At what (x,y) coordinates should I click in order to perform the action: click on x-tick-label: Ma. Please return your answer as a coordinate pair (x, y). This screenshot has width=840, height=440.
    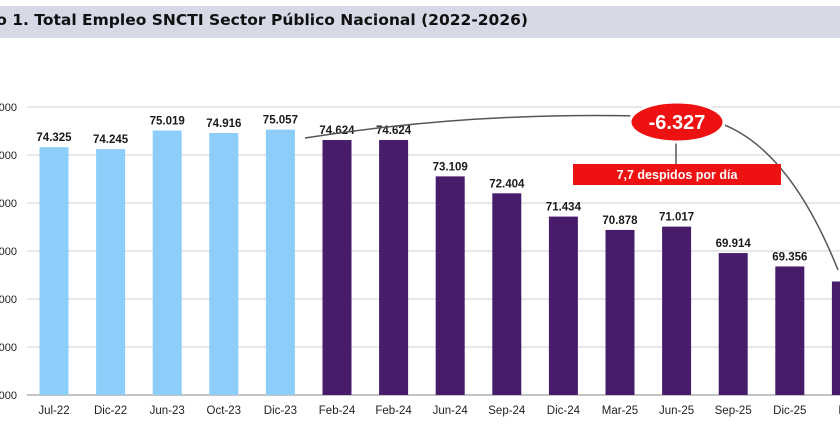
    Looking at the image, I should click on (839, 411).